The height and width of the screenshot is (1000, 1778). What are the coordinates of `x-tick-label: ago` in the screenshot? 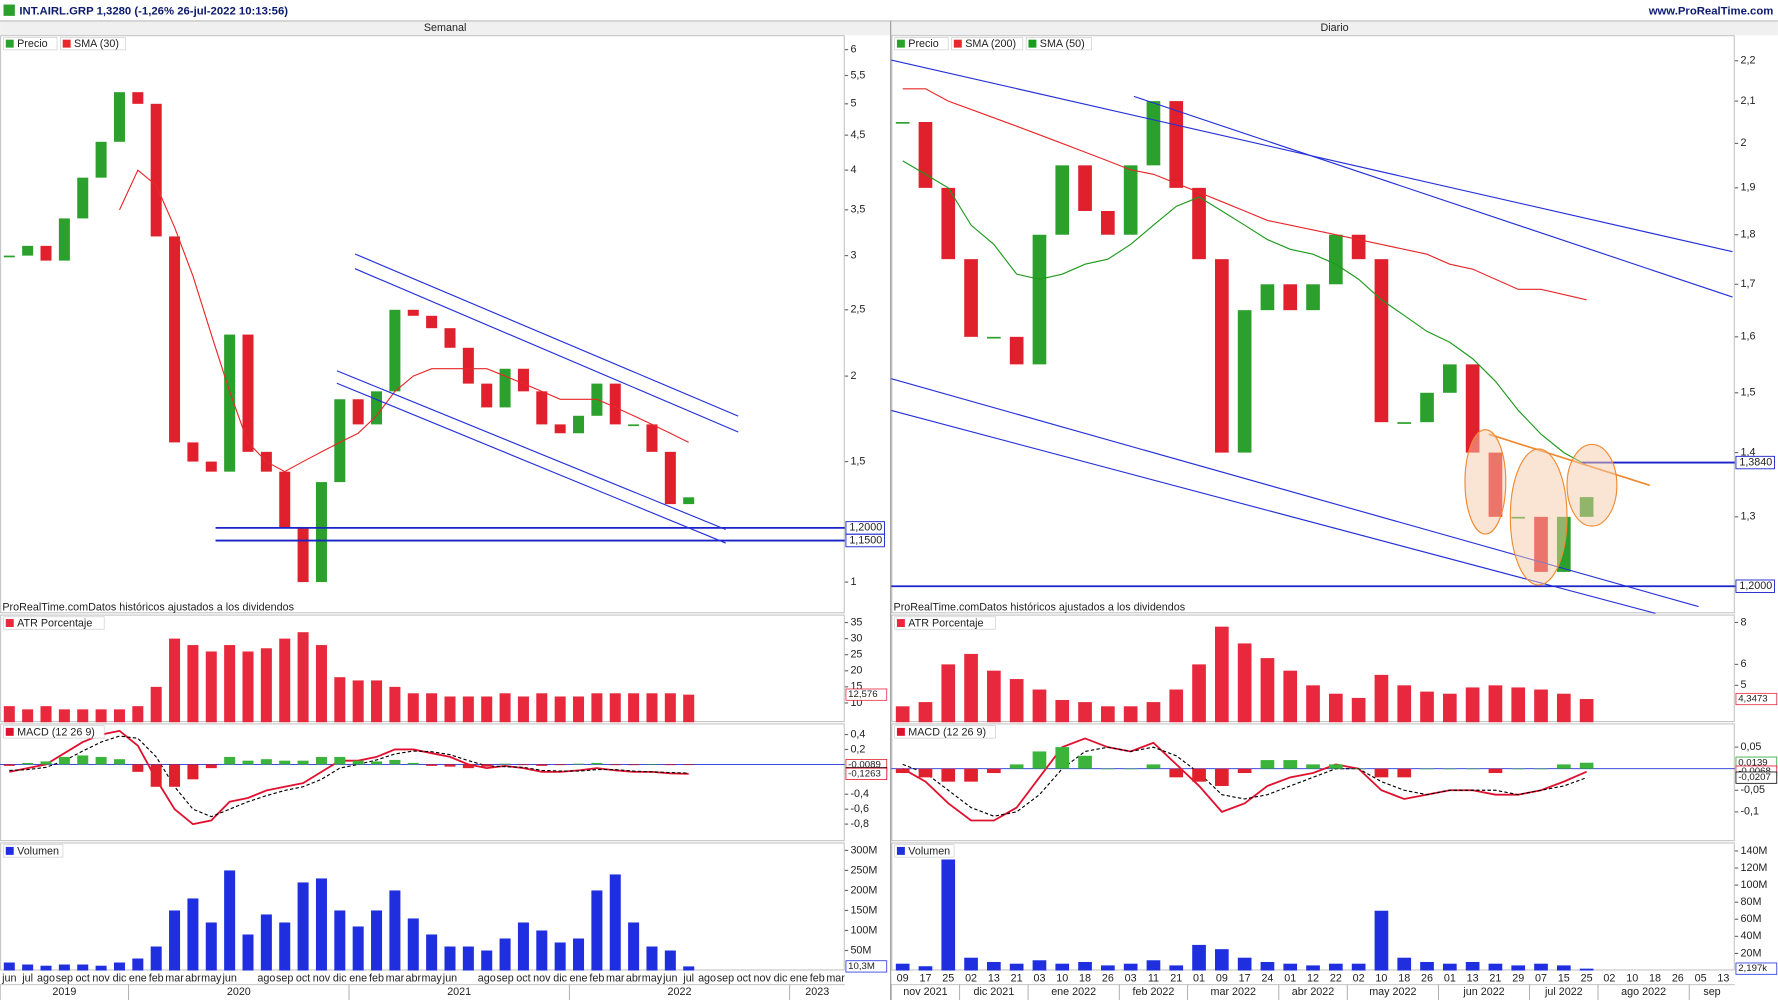 It's located at (707, 978).